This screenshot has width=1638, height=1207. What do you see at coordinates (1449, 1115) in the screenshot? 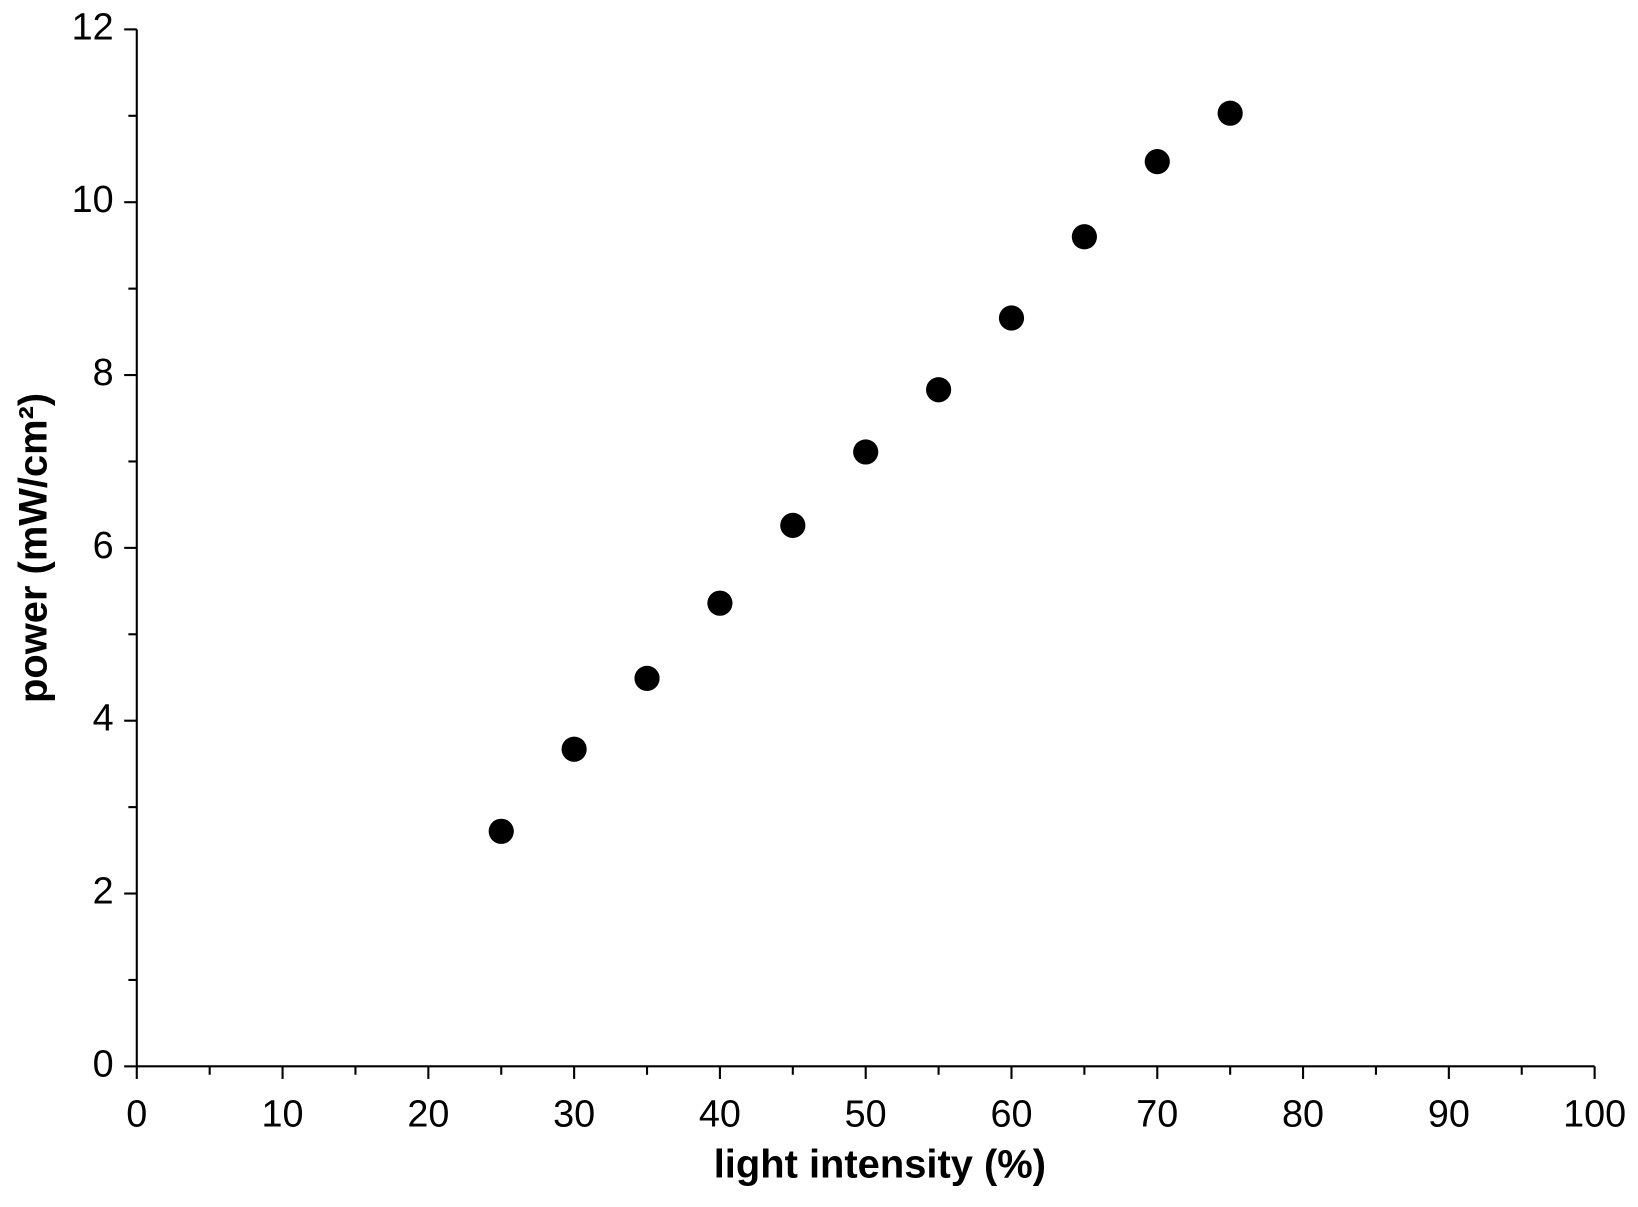
I see `x-tick-label: 90` at bounding box center [1449, 1115].